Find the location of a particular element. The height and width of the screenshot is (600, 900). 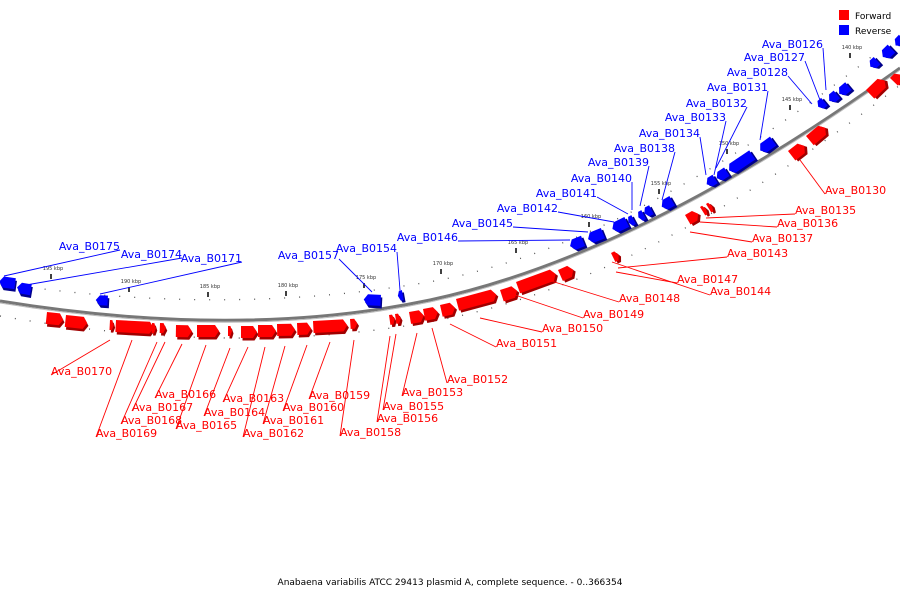

gene-label-ava-b0150: Ava_B0150 is located at coordinates (572, 328).